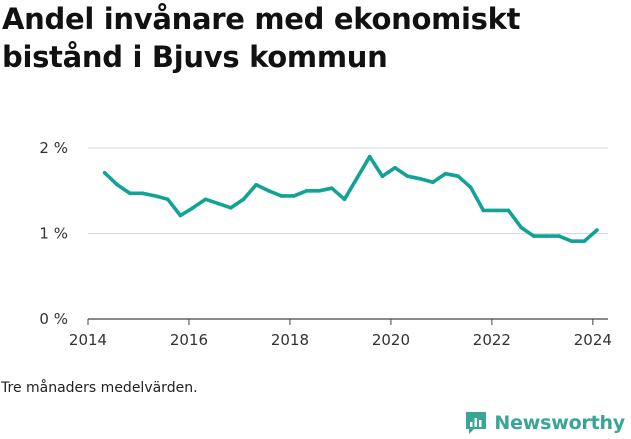 The image size is (631, 439). What do you see at coordinates (53, 148) in the screenshot?
I see `y-tick-label: 2 %` at bounding box center [53, 148].